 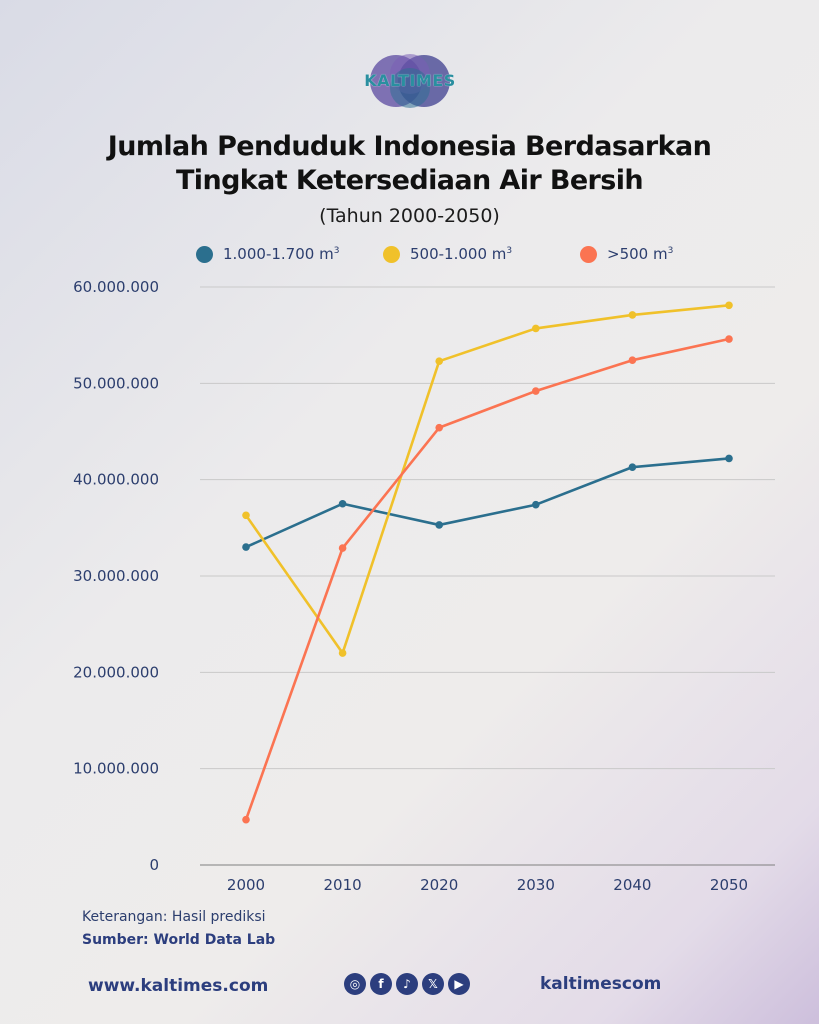 I want to click on y-tick-label: 30.000.000, so click(x=116, y=576).